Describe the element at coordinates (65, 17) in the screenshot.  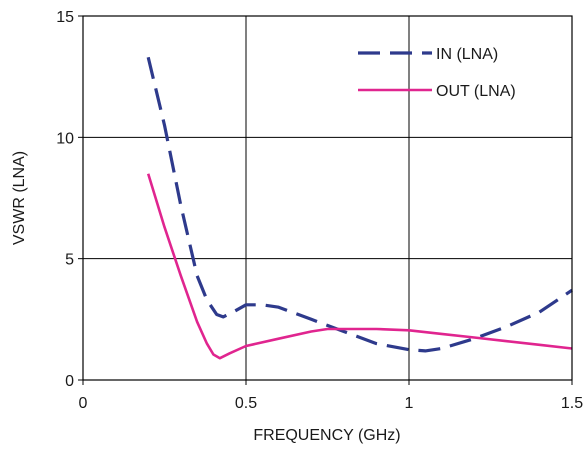
I see `y-tick-label: 15` at that location.